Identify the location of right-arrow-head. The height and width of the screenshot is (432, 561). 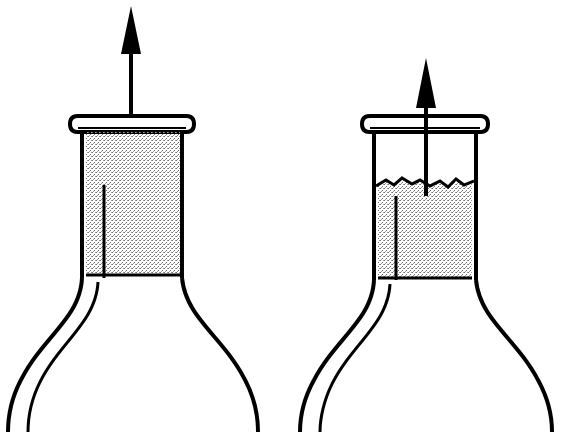
(426, 83).